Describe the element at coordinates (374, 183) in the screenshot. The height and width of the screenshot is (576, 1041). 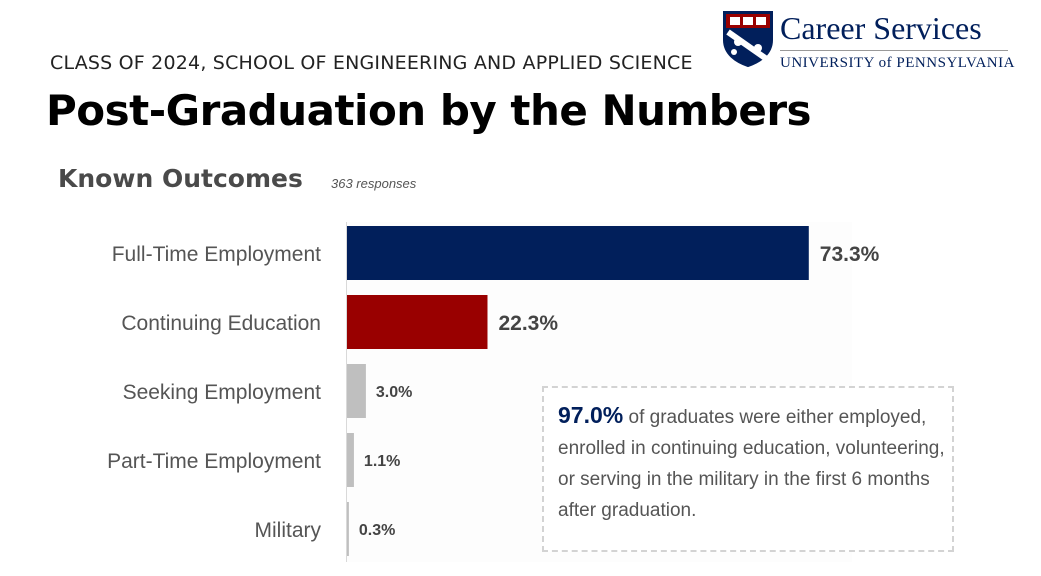
I see `response-count: 363 responses` at that location.